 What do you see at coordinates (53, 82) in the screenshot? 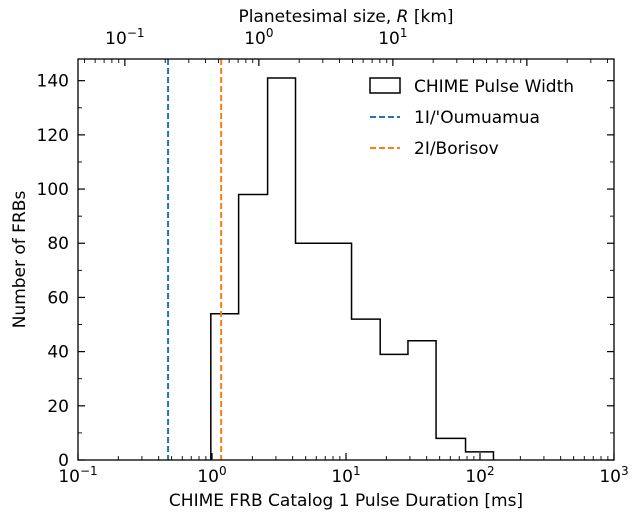
I see `y-tick-label: 140` at bounding box center [53, 82].